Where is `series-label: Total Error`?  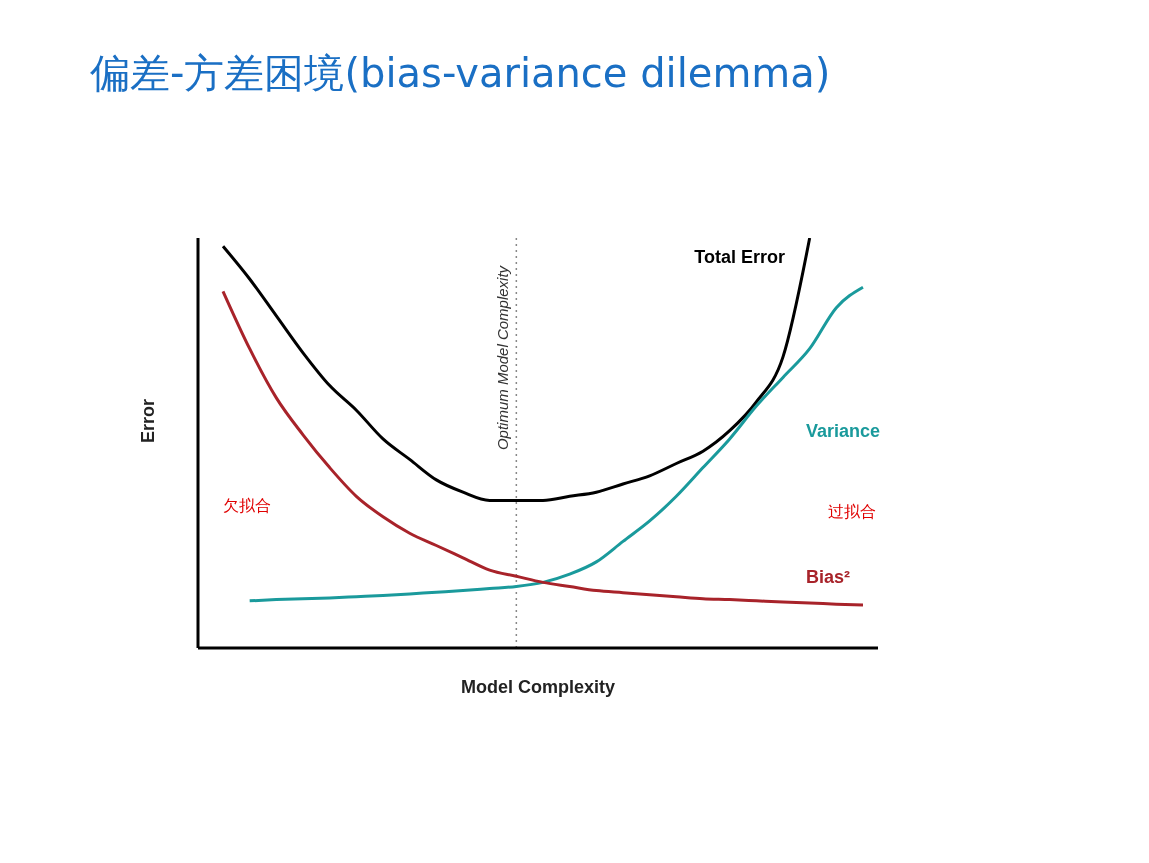 series-label: Total Error is located at coordinates (740, 257).